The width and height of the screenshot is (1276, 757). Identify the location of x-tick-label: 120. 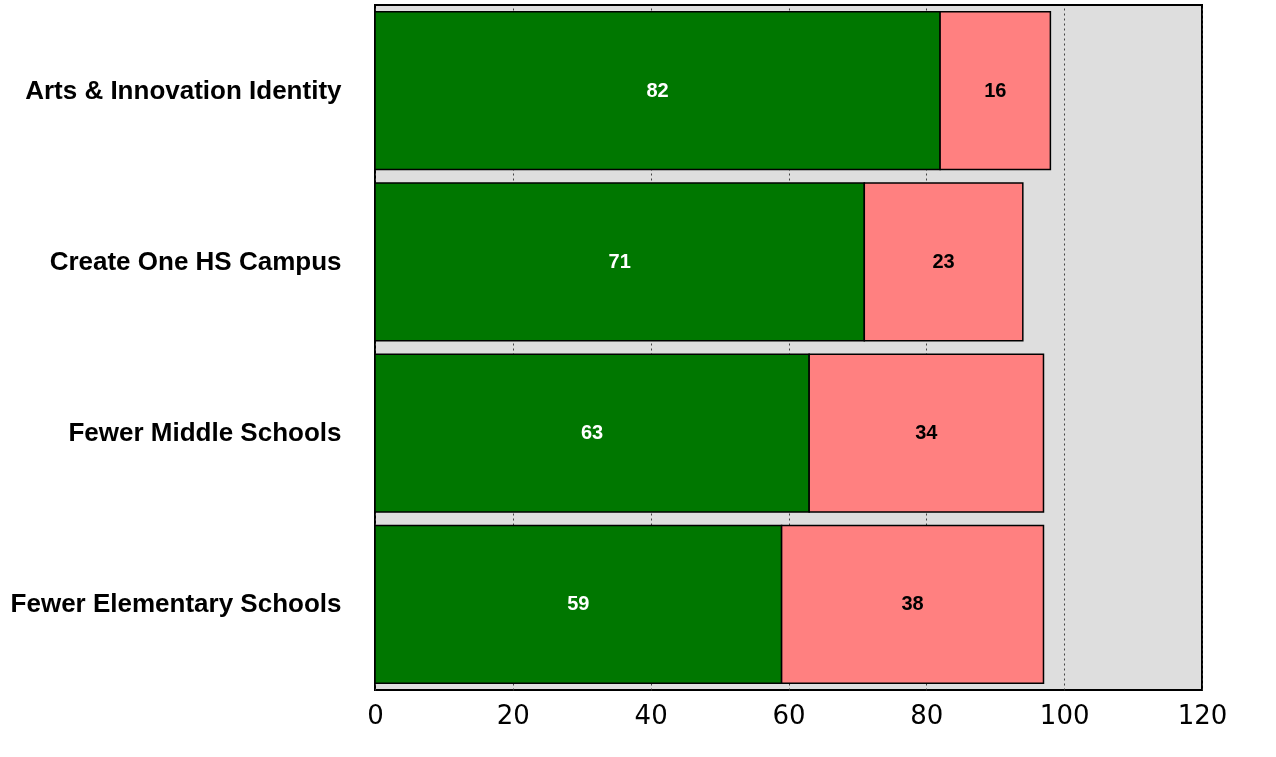
(1202, 714).